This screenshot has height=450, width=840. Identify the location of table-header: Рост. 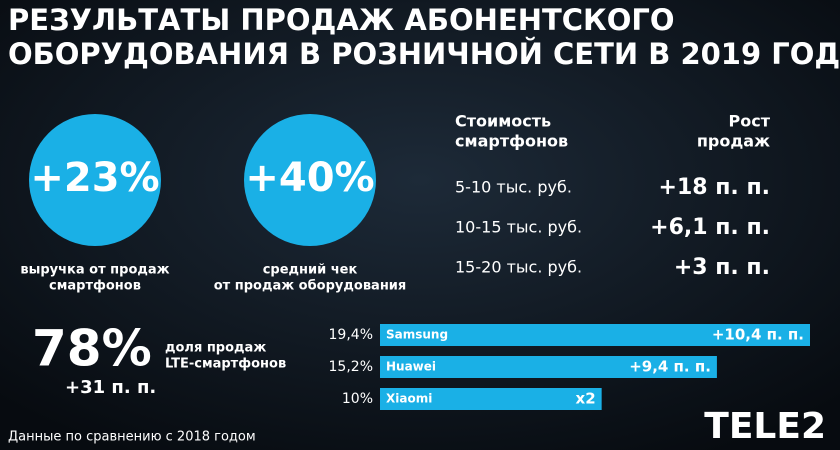
(750, 121).